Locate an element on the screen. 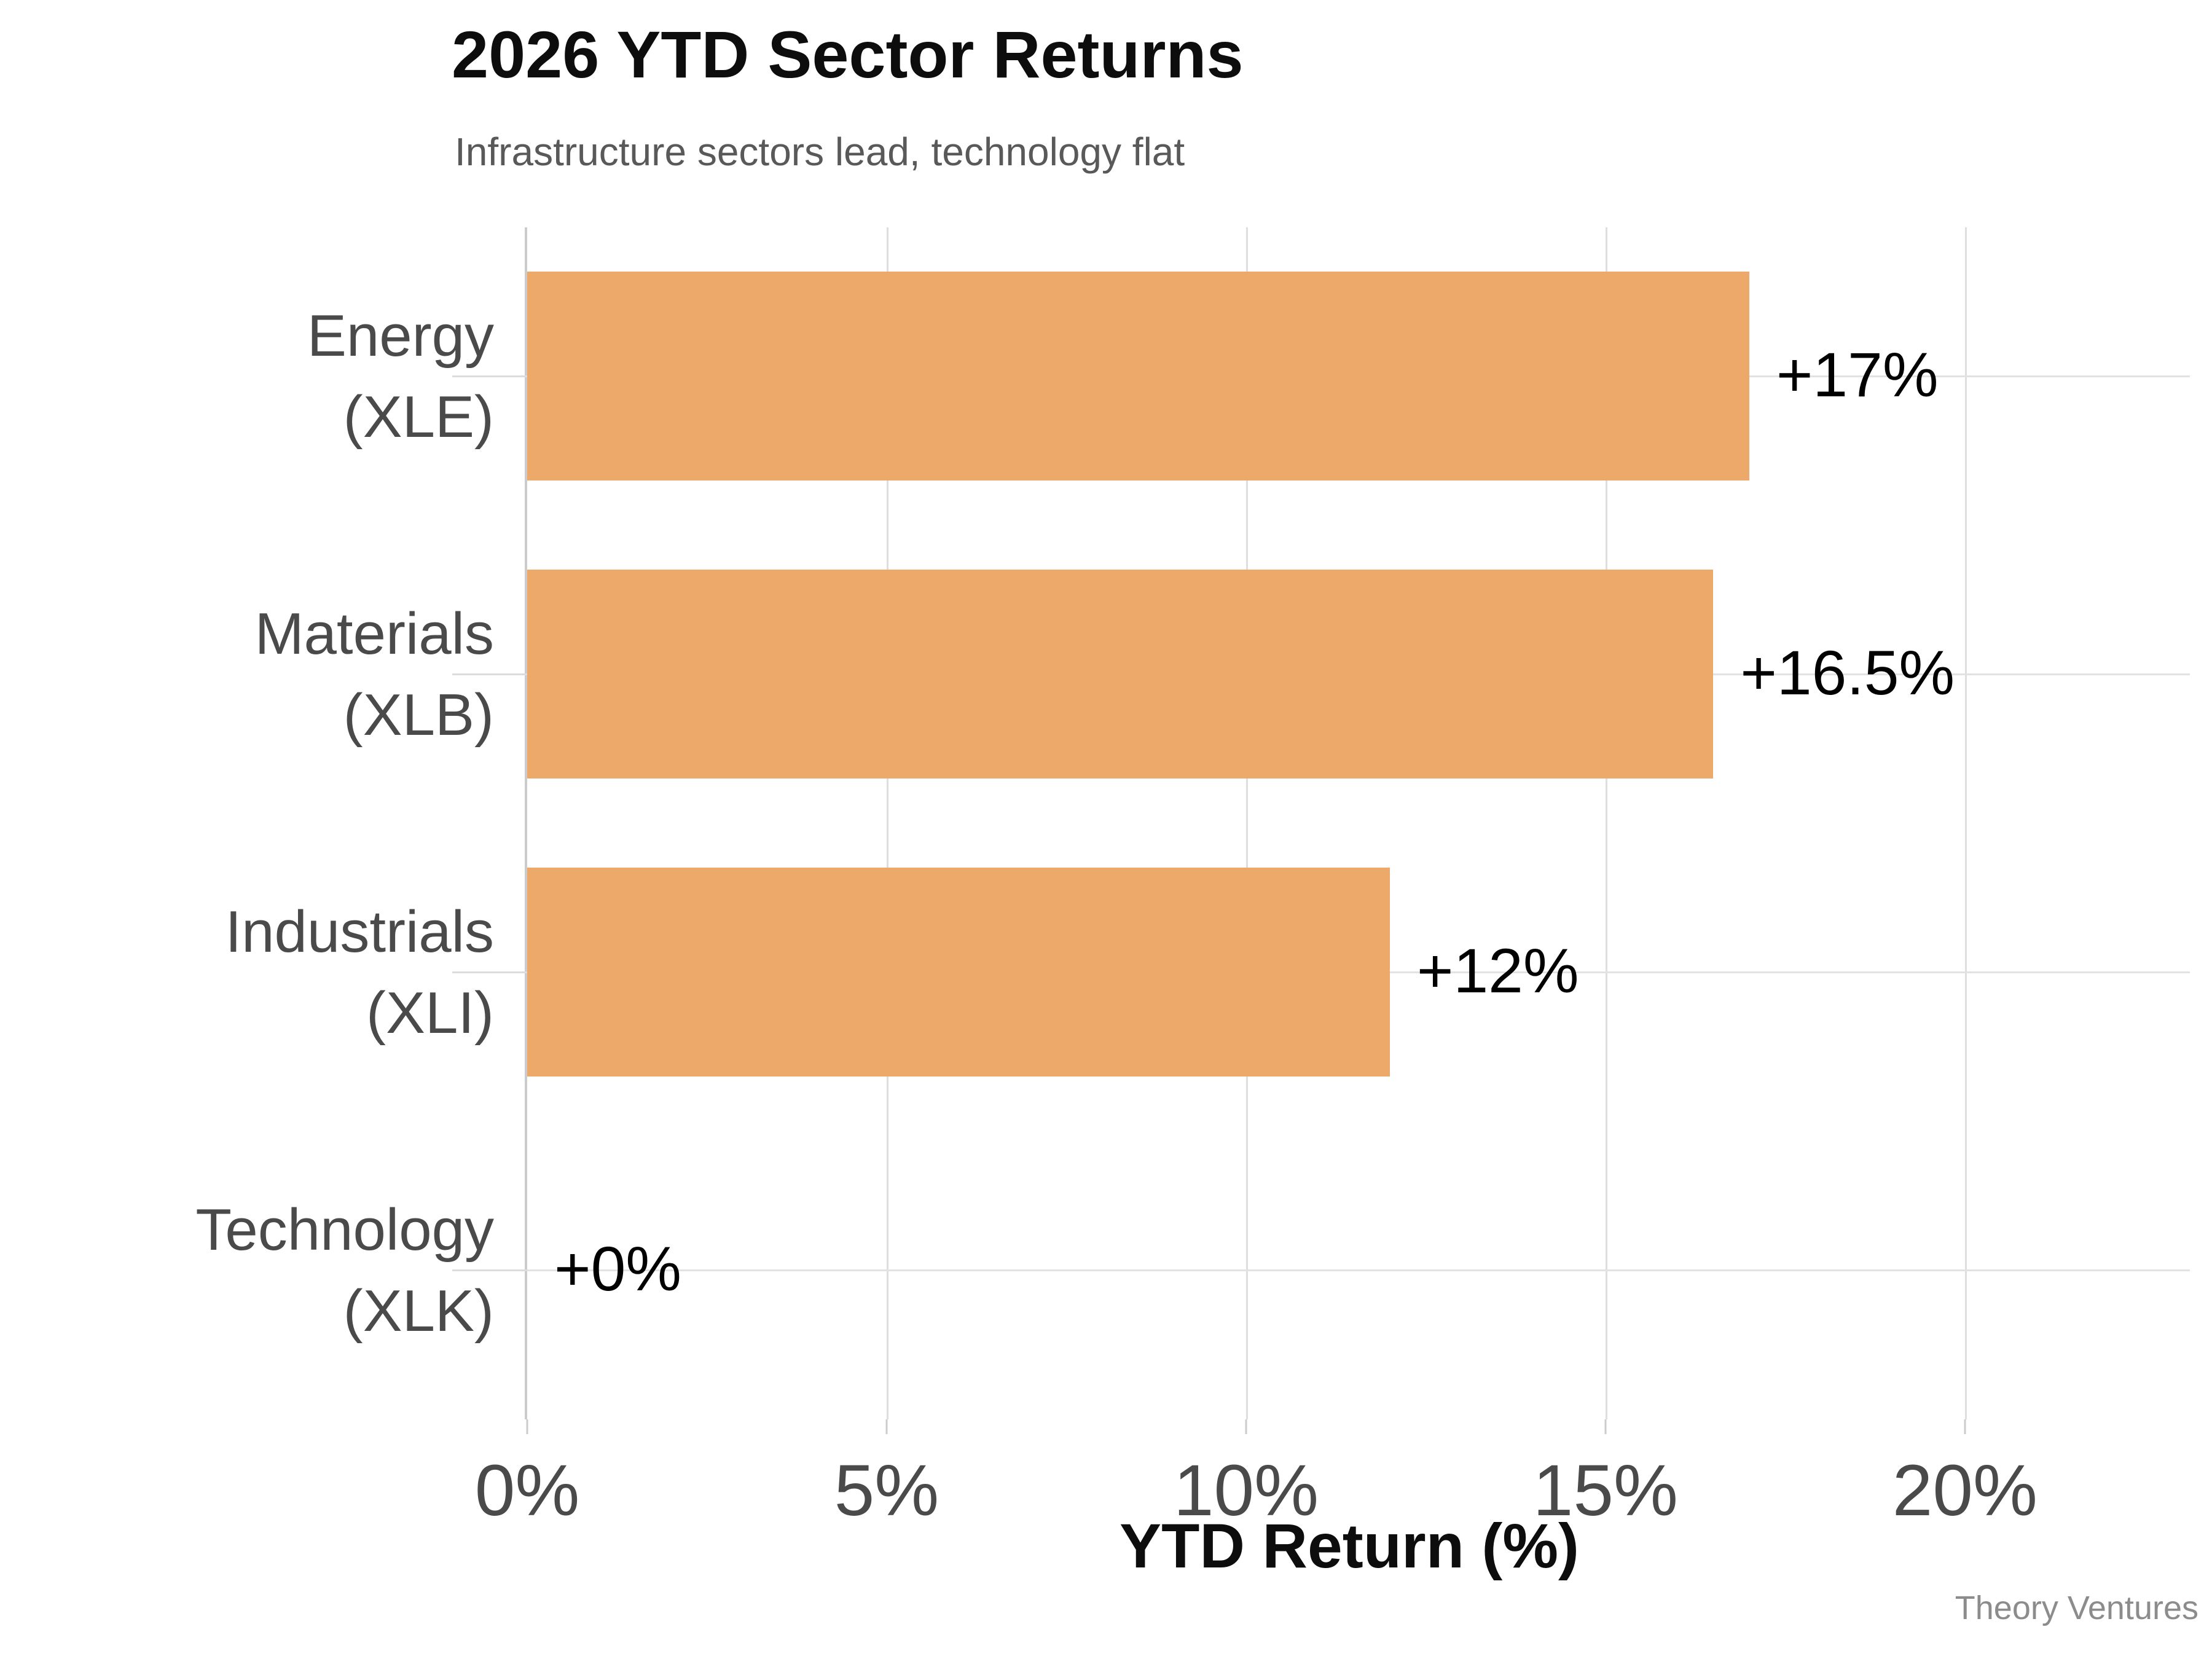  gridline-20pct is located at coordinates (1965, 823).